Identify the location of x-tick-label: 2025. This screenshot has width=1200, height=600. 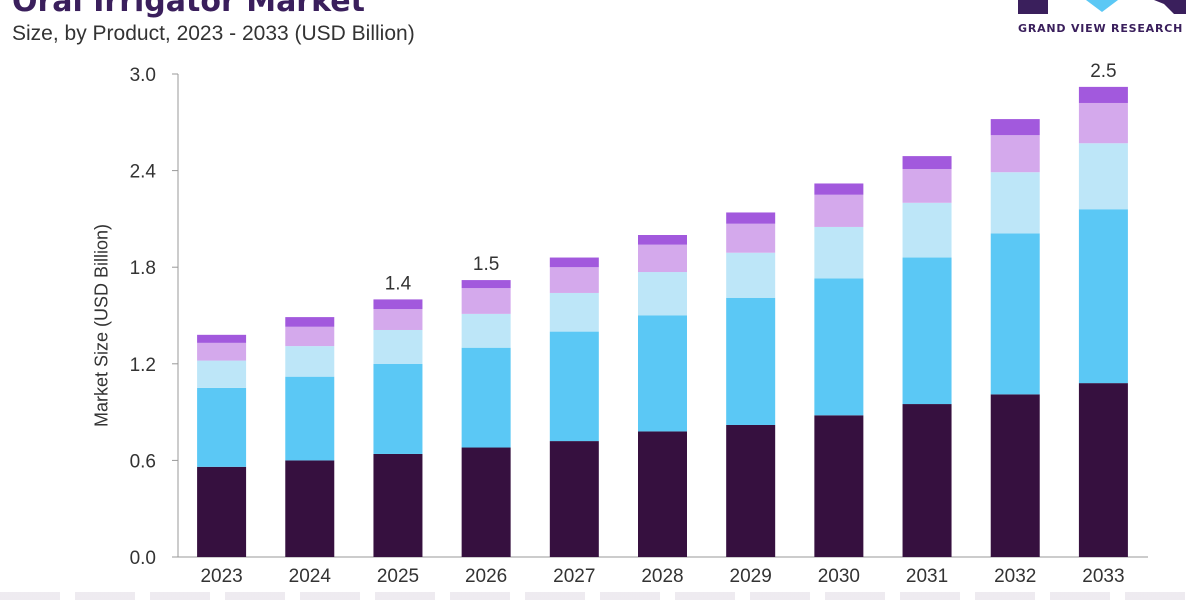
(398, 576).